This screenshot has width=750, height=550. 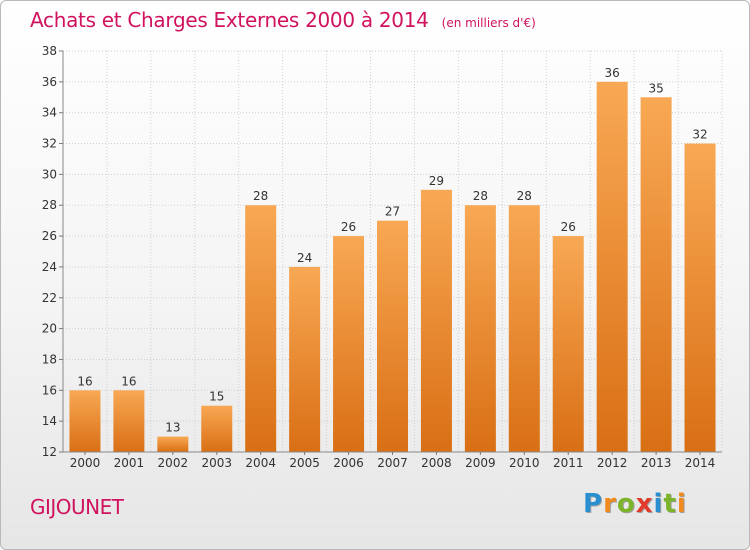 What do you see at coordinates (129, 463) in the screenshot?
I see `x-tick-label: 2001` at bounding box center [129, 463].